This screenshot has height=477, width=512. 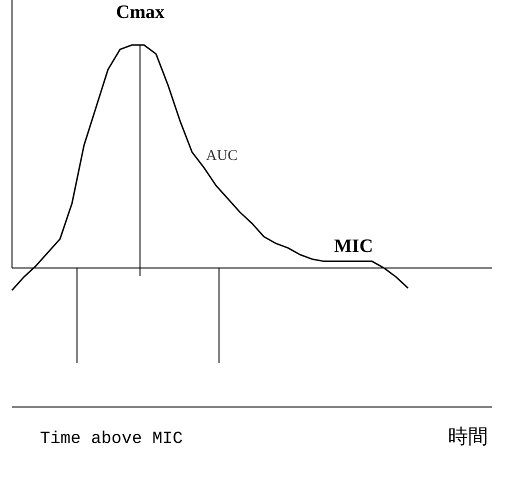 What do you see at coordinates (354, 246) in the screenshot?
I see `annotation: MIC` at bounding box center [354, 246].